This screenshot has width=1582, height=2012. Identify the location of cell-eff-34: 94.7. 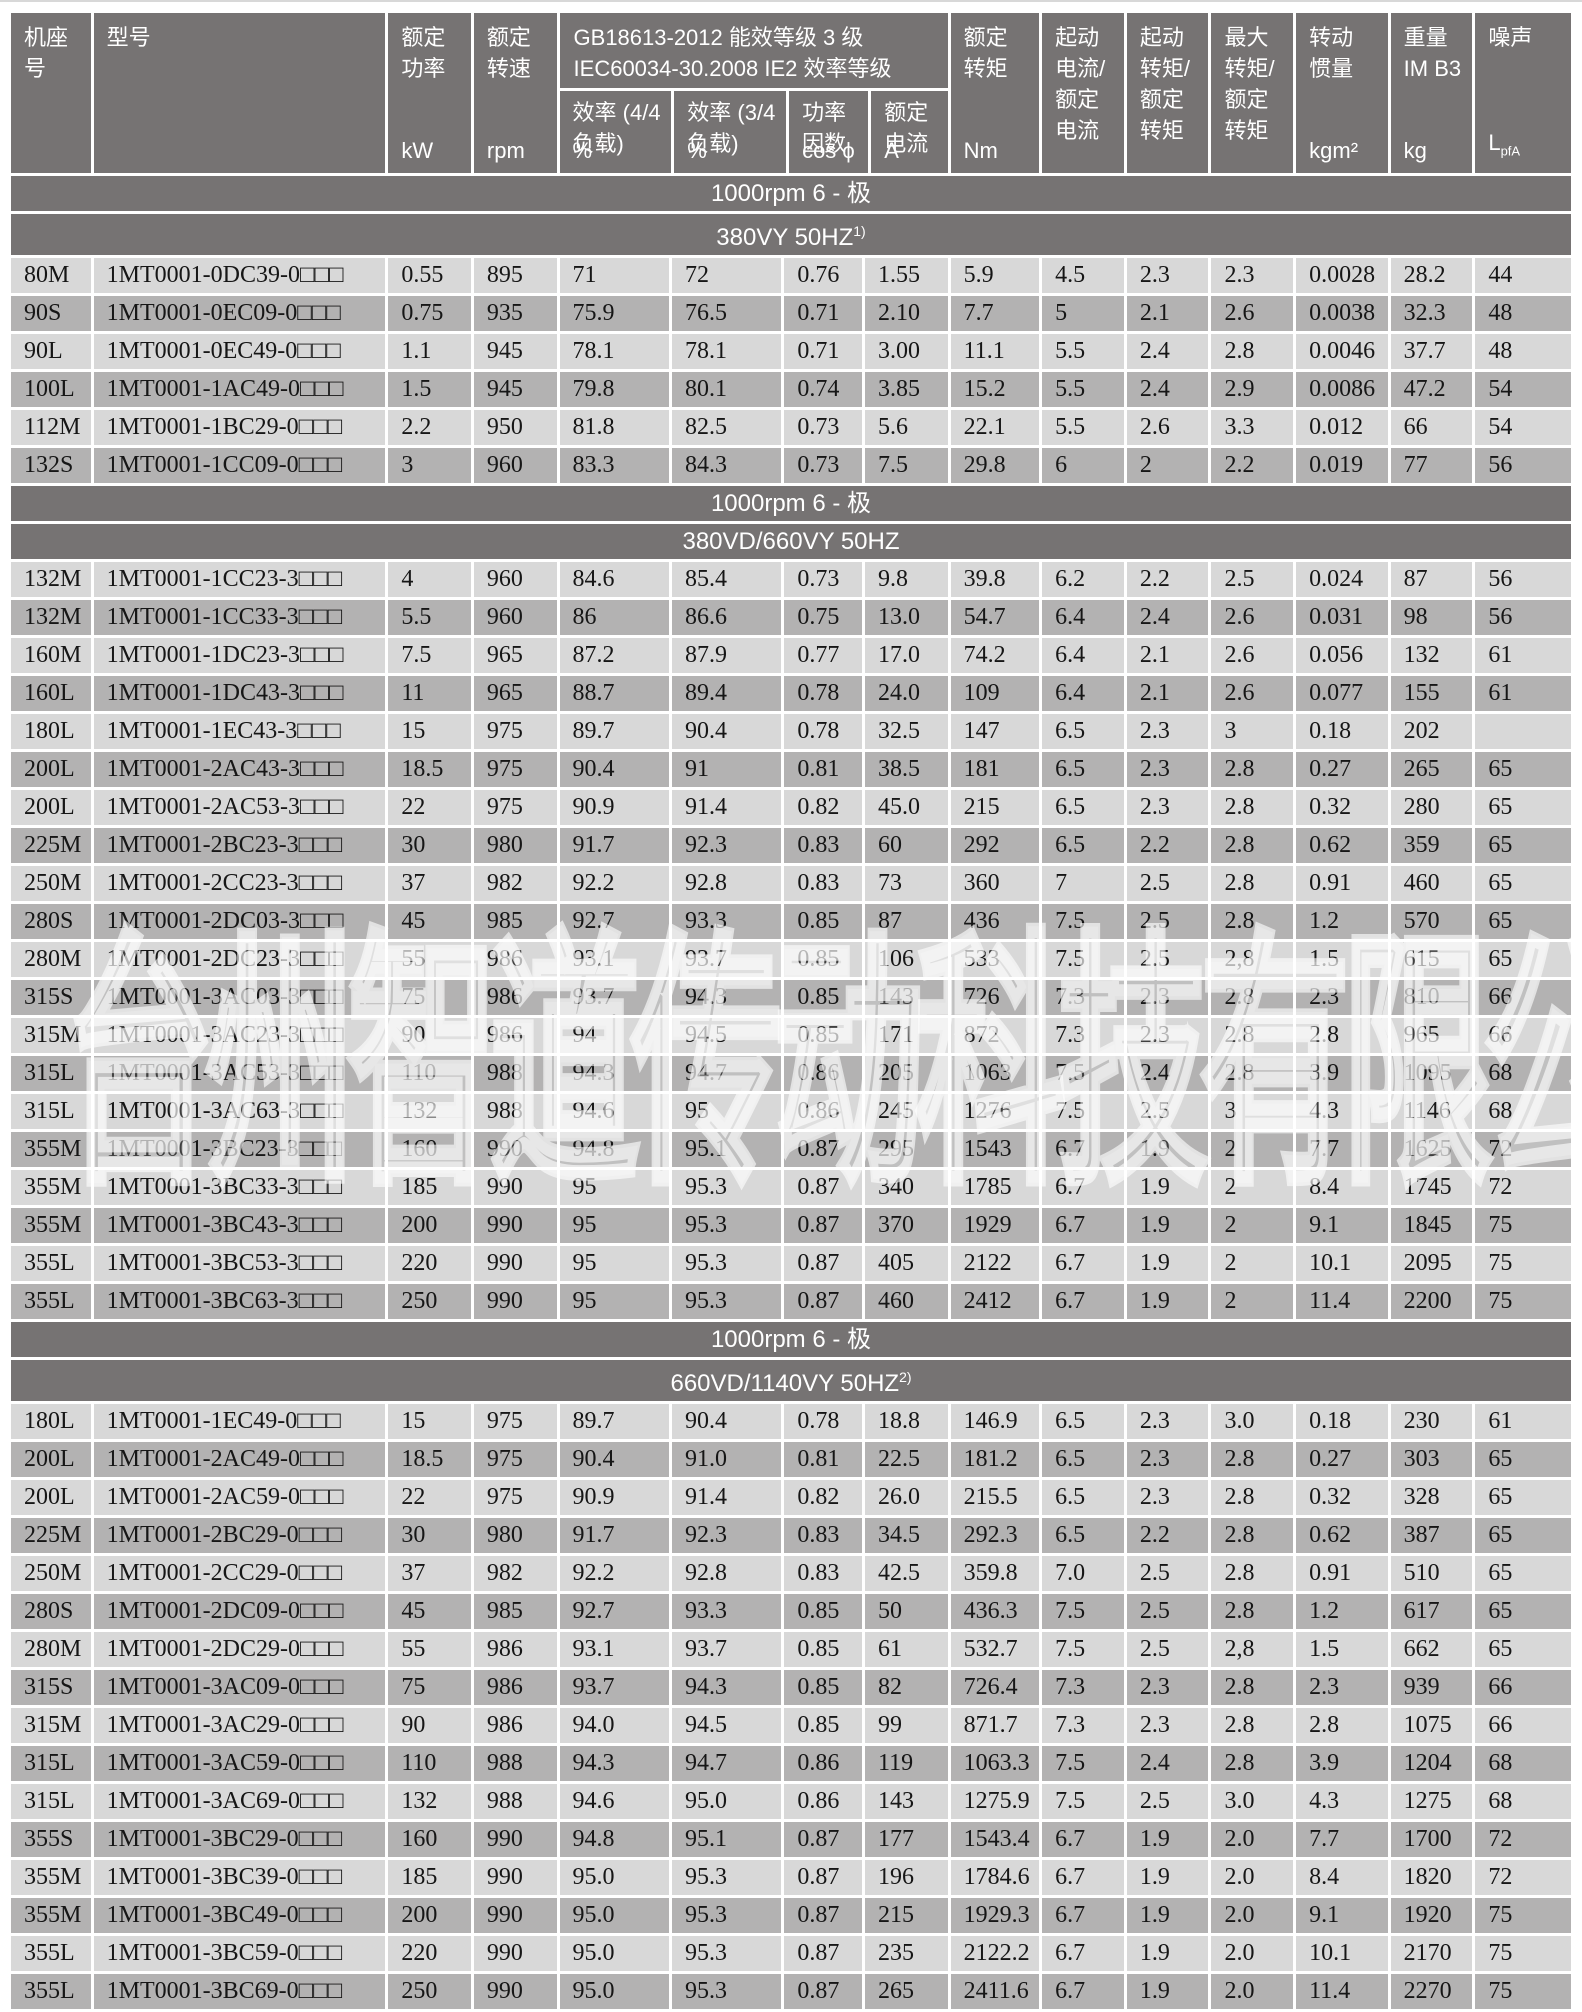
(726, 1763).